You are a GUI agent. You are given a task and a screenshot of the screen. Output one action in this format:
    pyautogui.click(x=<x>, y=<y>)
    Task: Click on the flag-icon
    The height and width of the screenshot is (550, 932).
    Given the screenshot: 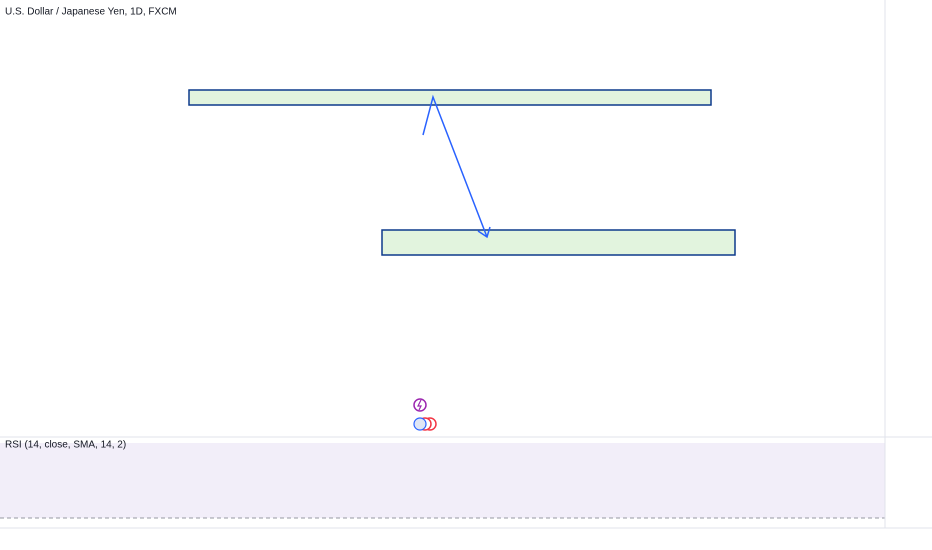 What is the action you would take?
    pyautogui.click(x=420, y=424)
    